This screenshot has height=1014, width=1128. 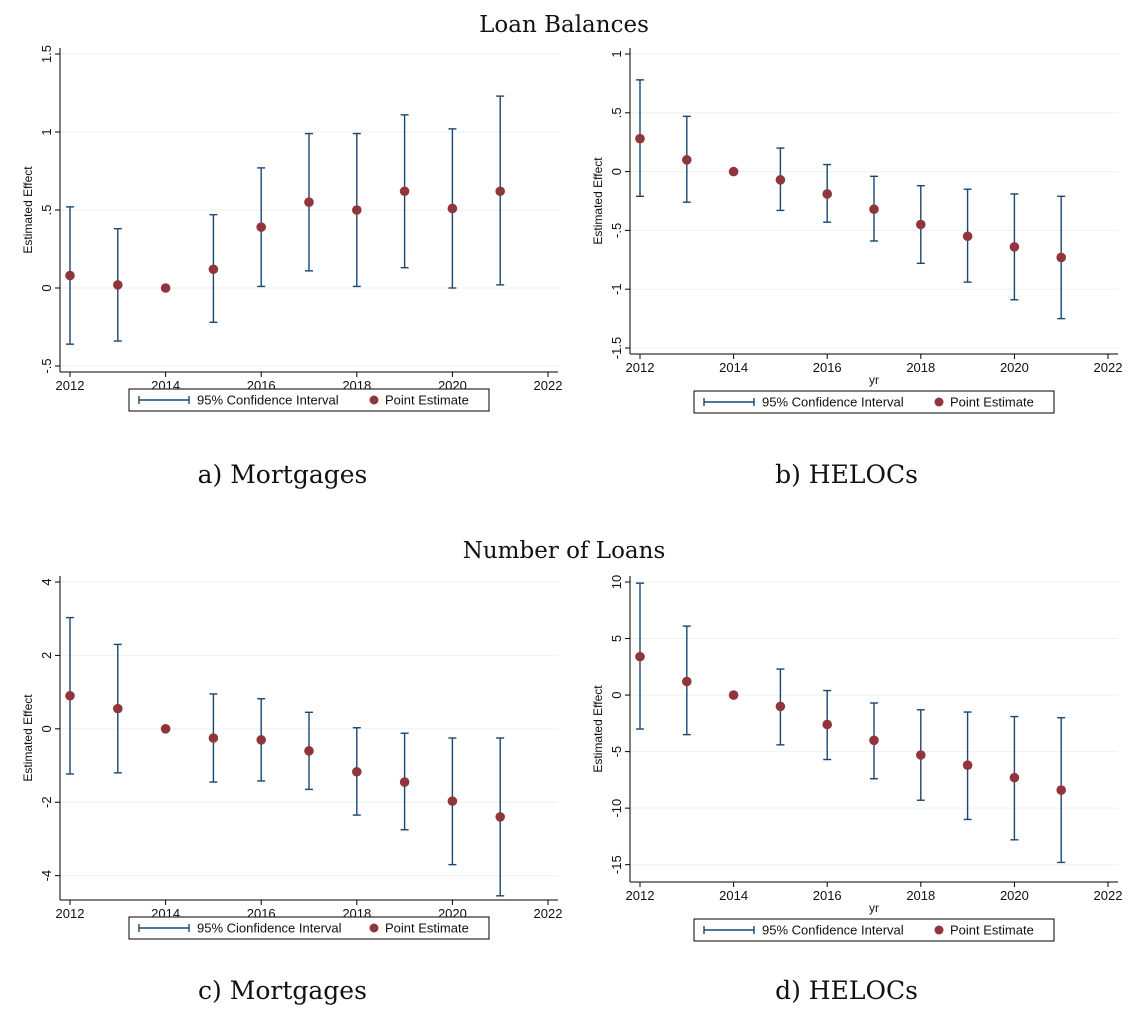 I want to click on y-tick-label: -15, so click(x=616, y=864).